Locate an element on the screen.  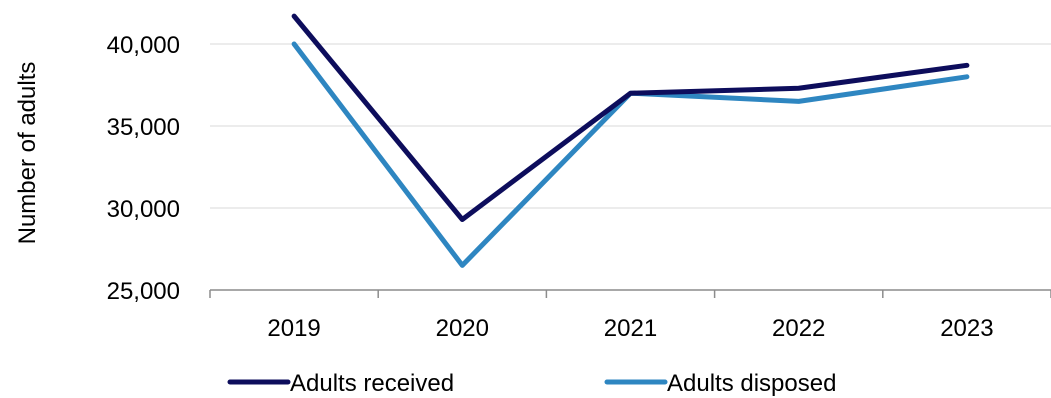
x-tick-label-0: 2019 is located at coordinates (293, 328).